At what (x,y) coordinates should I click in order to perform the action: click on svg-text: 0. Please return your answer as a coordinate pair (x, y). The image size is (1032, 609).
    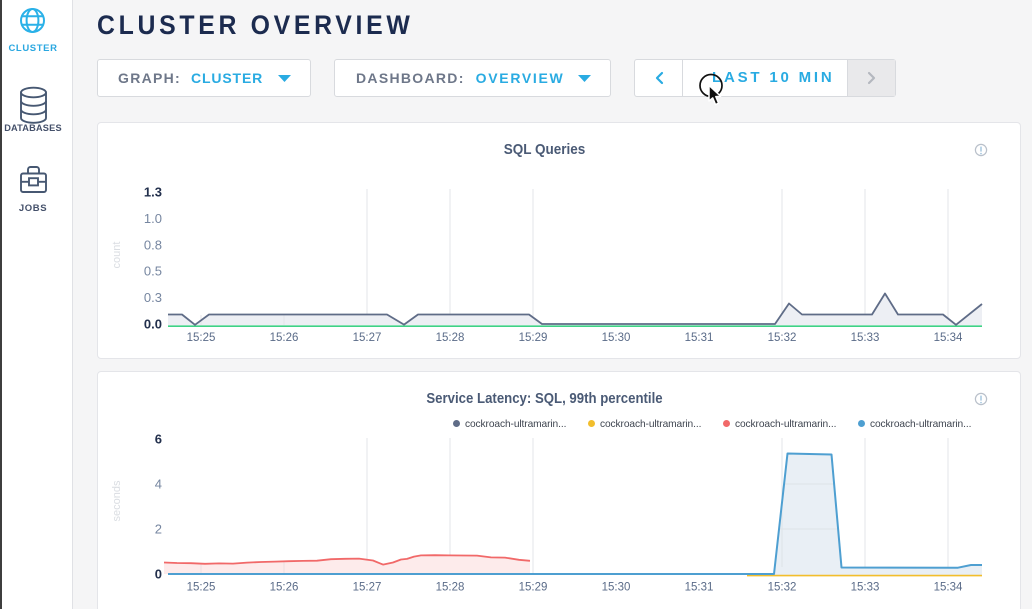
    Looking at the image, I should click on (158, 574).